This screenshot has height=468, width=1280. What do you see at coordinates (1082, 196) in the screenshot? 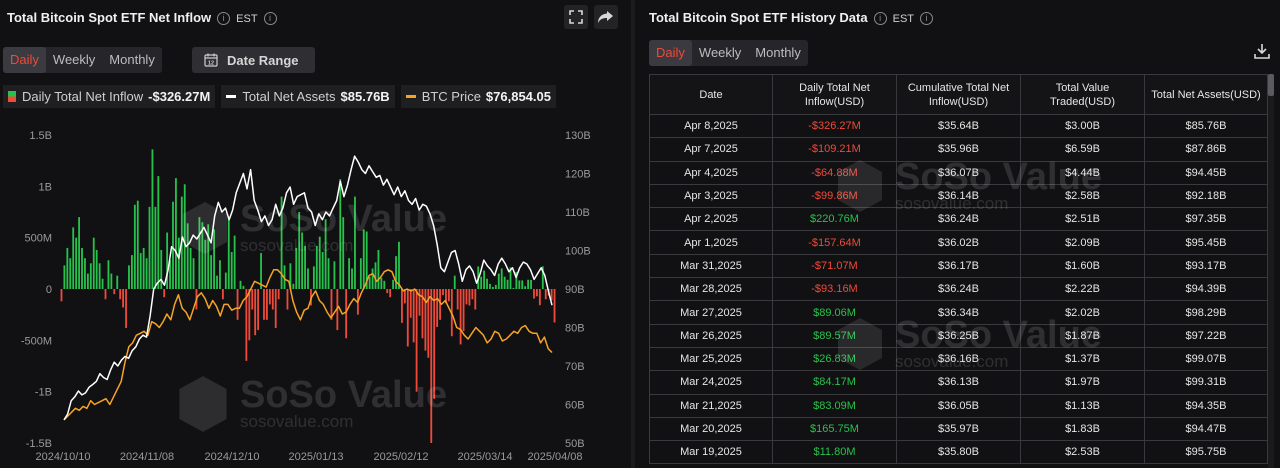
I see `table-cell: $2.58B` at bounding box center [1082, 196].